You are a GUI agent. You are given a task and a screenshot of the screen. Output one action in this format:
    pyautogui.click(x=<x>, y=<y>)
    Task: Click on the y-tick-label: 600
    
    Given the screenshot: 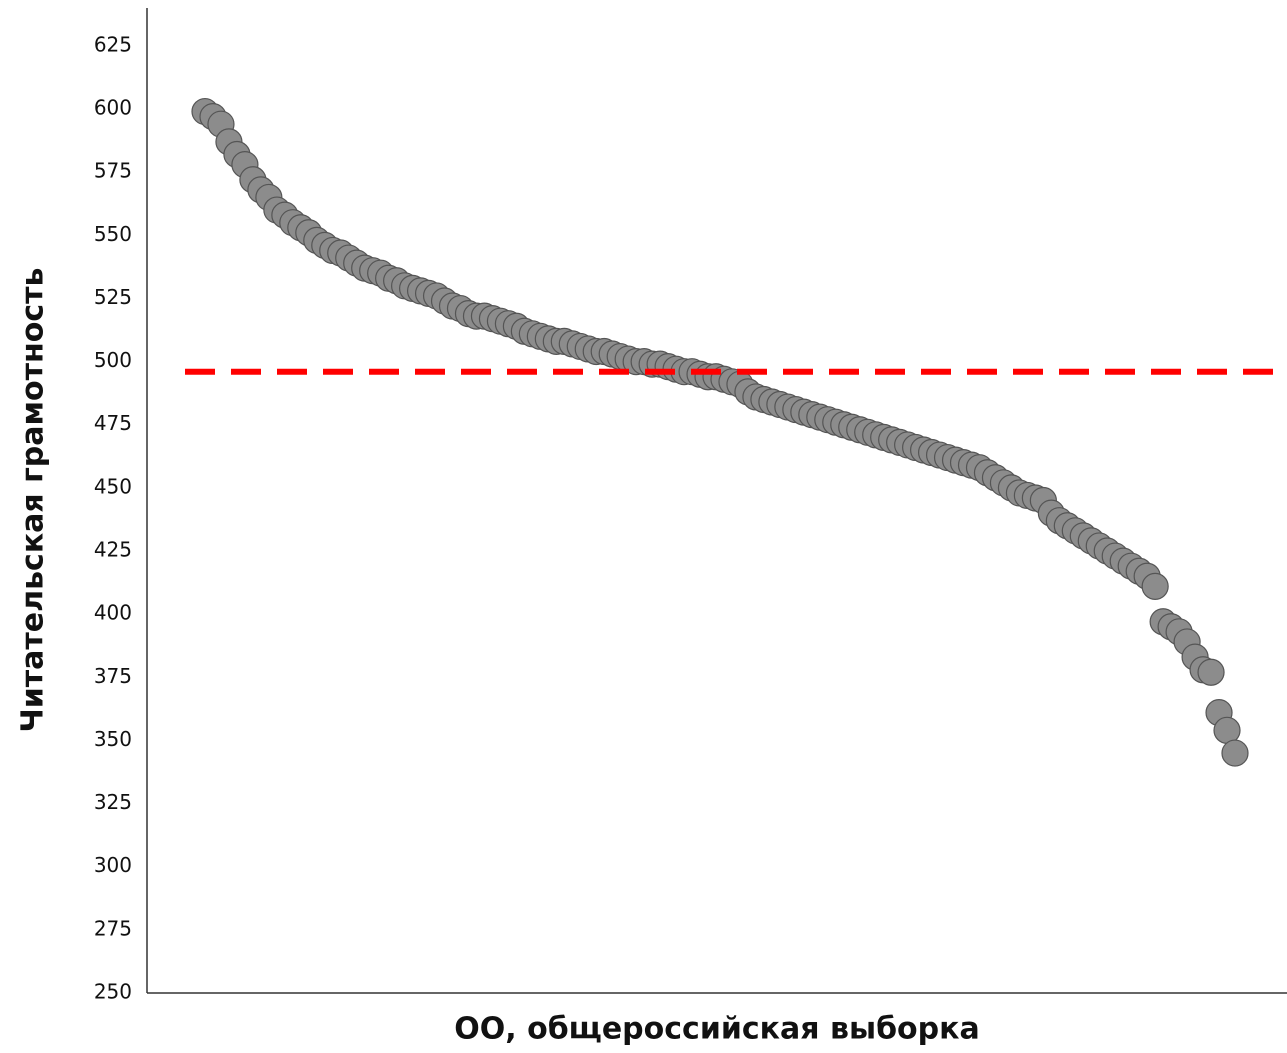 What is the action you would take?
    pyautogui.click(x=113, y=108)
    